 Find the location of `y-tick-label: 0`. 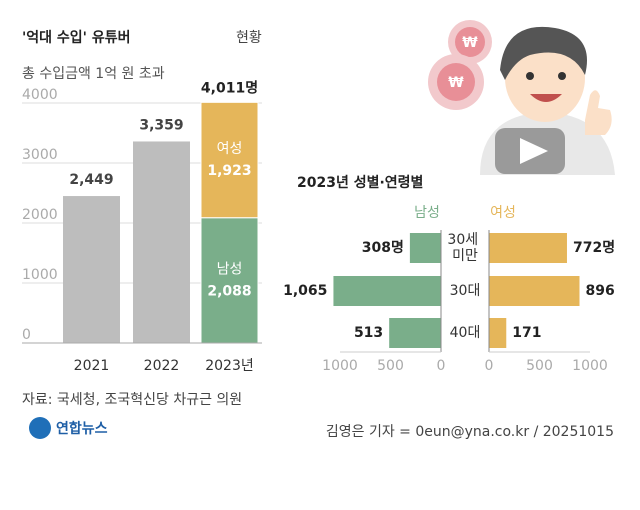

y-tick-label: 0 is located at coordinates (26, 335).